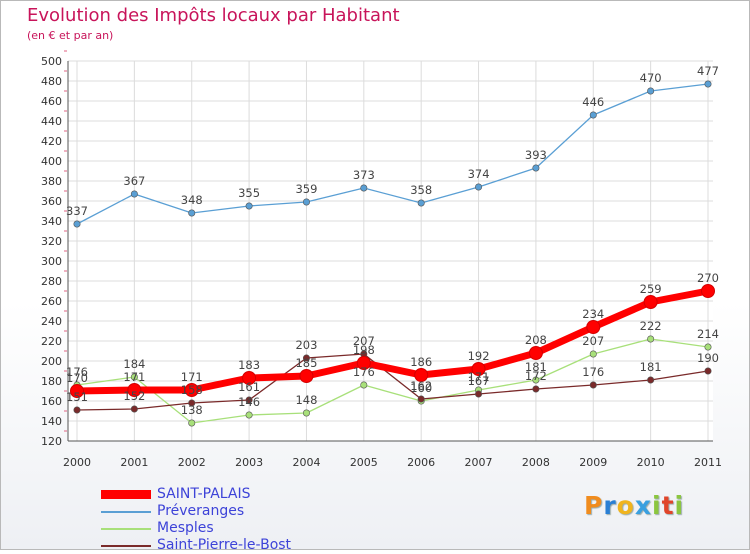  Describe the element at coordinates (625, 505) in the screenshot. I see `logo-letter: o` at that location.